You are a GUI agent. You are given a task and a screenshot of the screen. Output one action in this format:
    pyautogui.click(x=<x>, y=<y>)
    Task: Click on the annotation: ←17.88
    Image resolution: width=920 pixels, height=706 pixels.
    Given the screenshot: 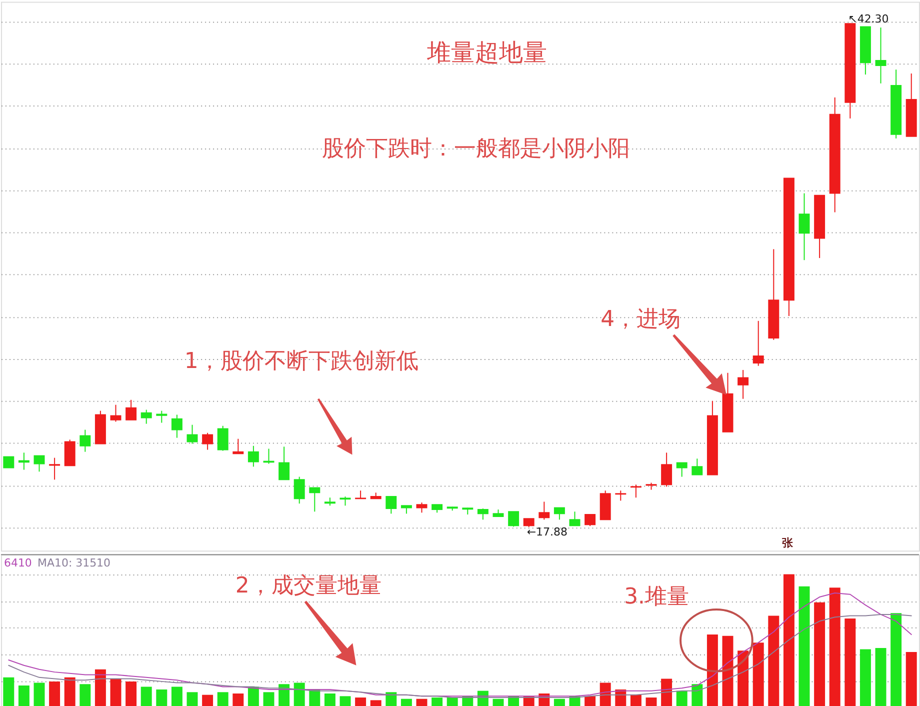 What is the action you would take?
    pyautogui.click(x=547, y=532)
    